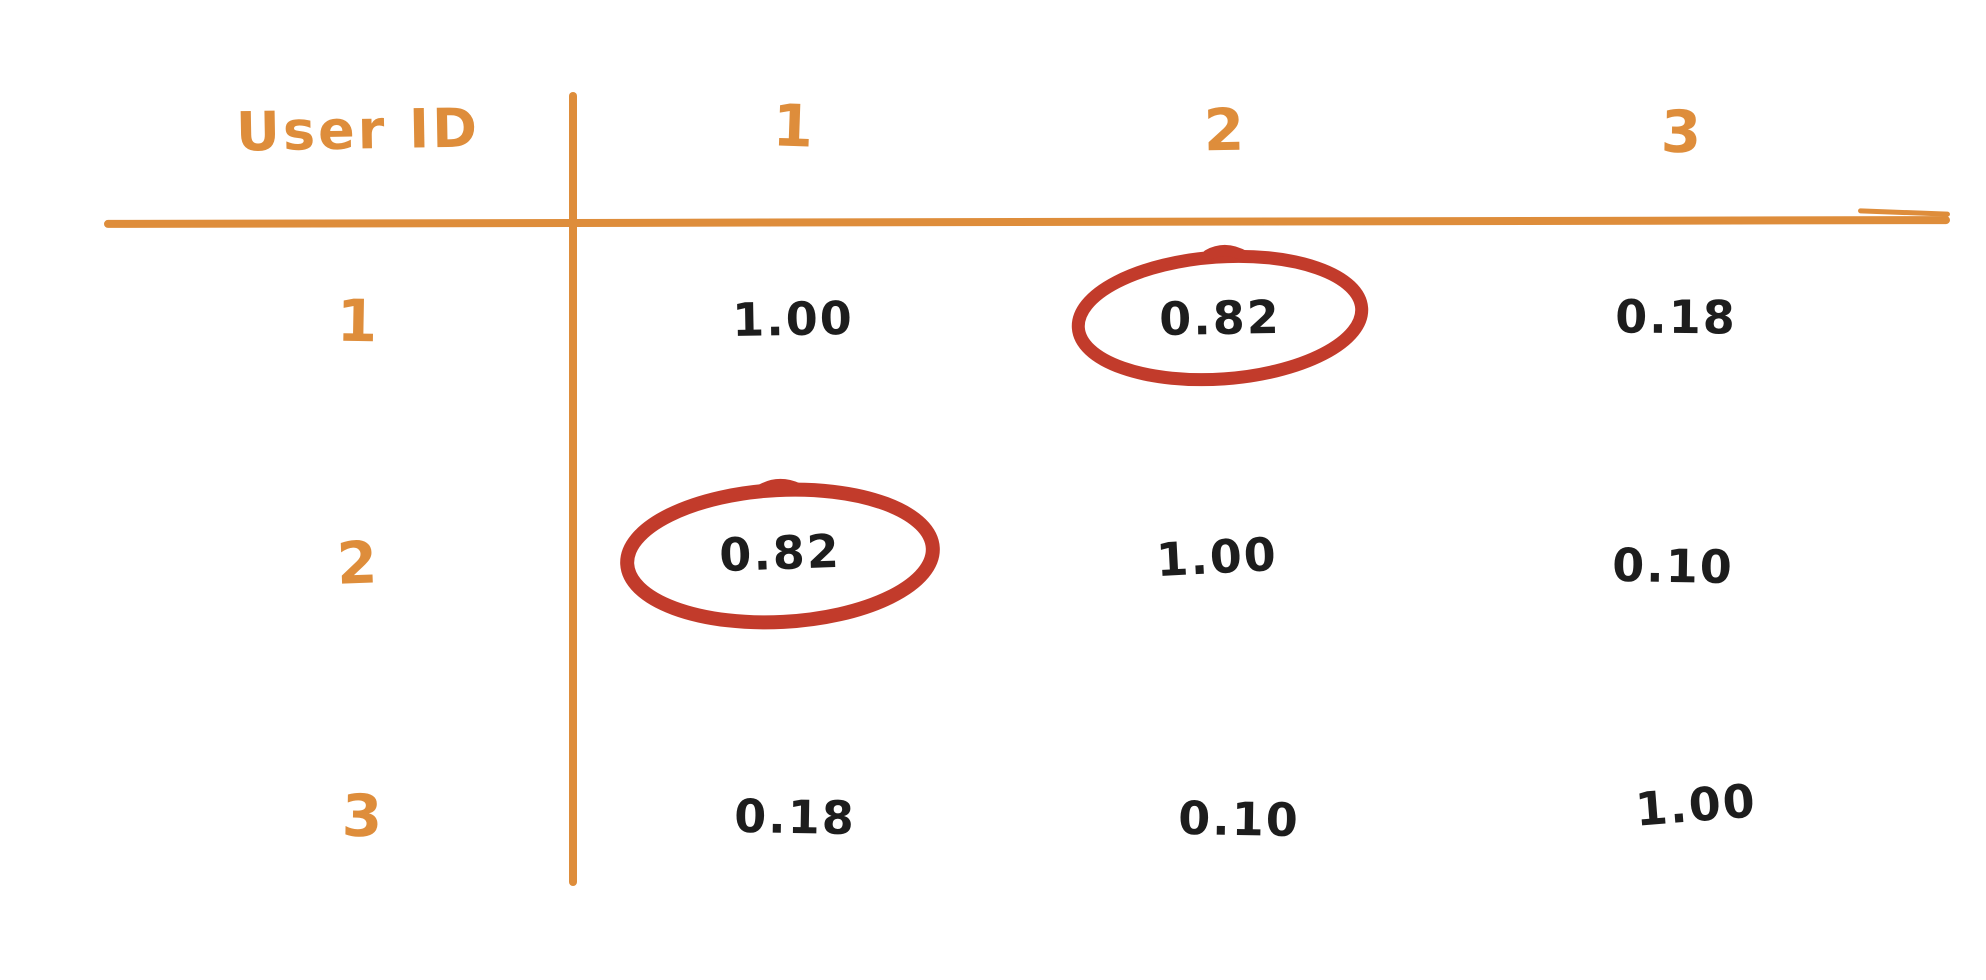 The width and height of the screenshot is (1986, 980). Describe the element at coordinates (1027, 222) in the screenshot. I see `table-header-divider-line` at that location.